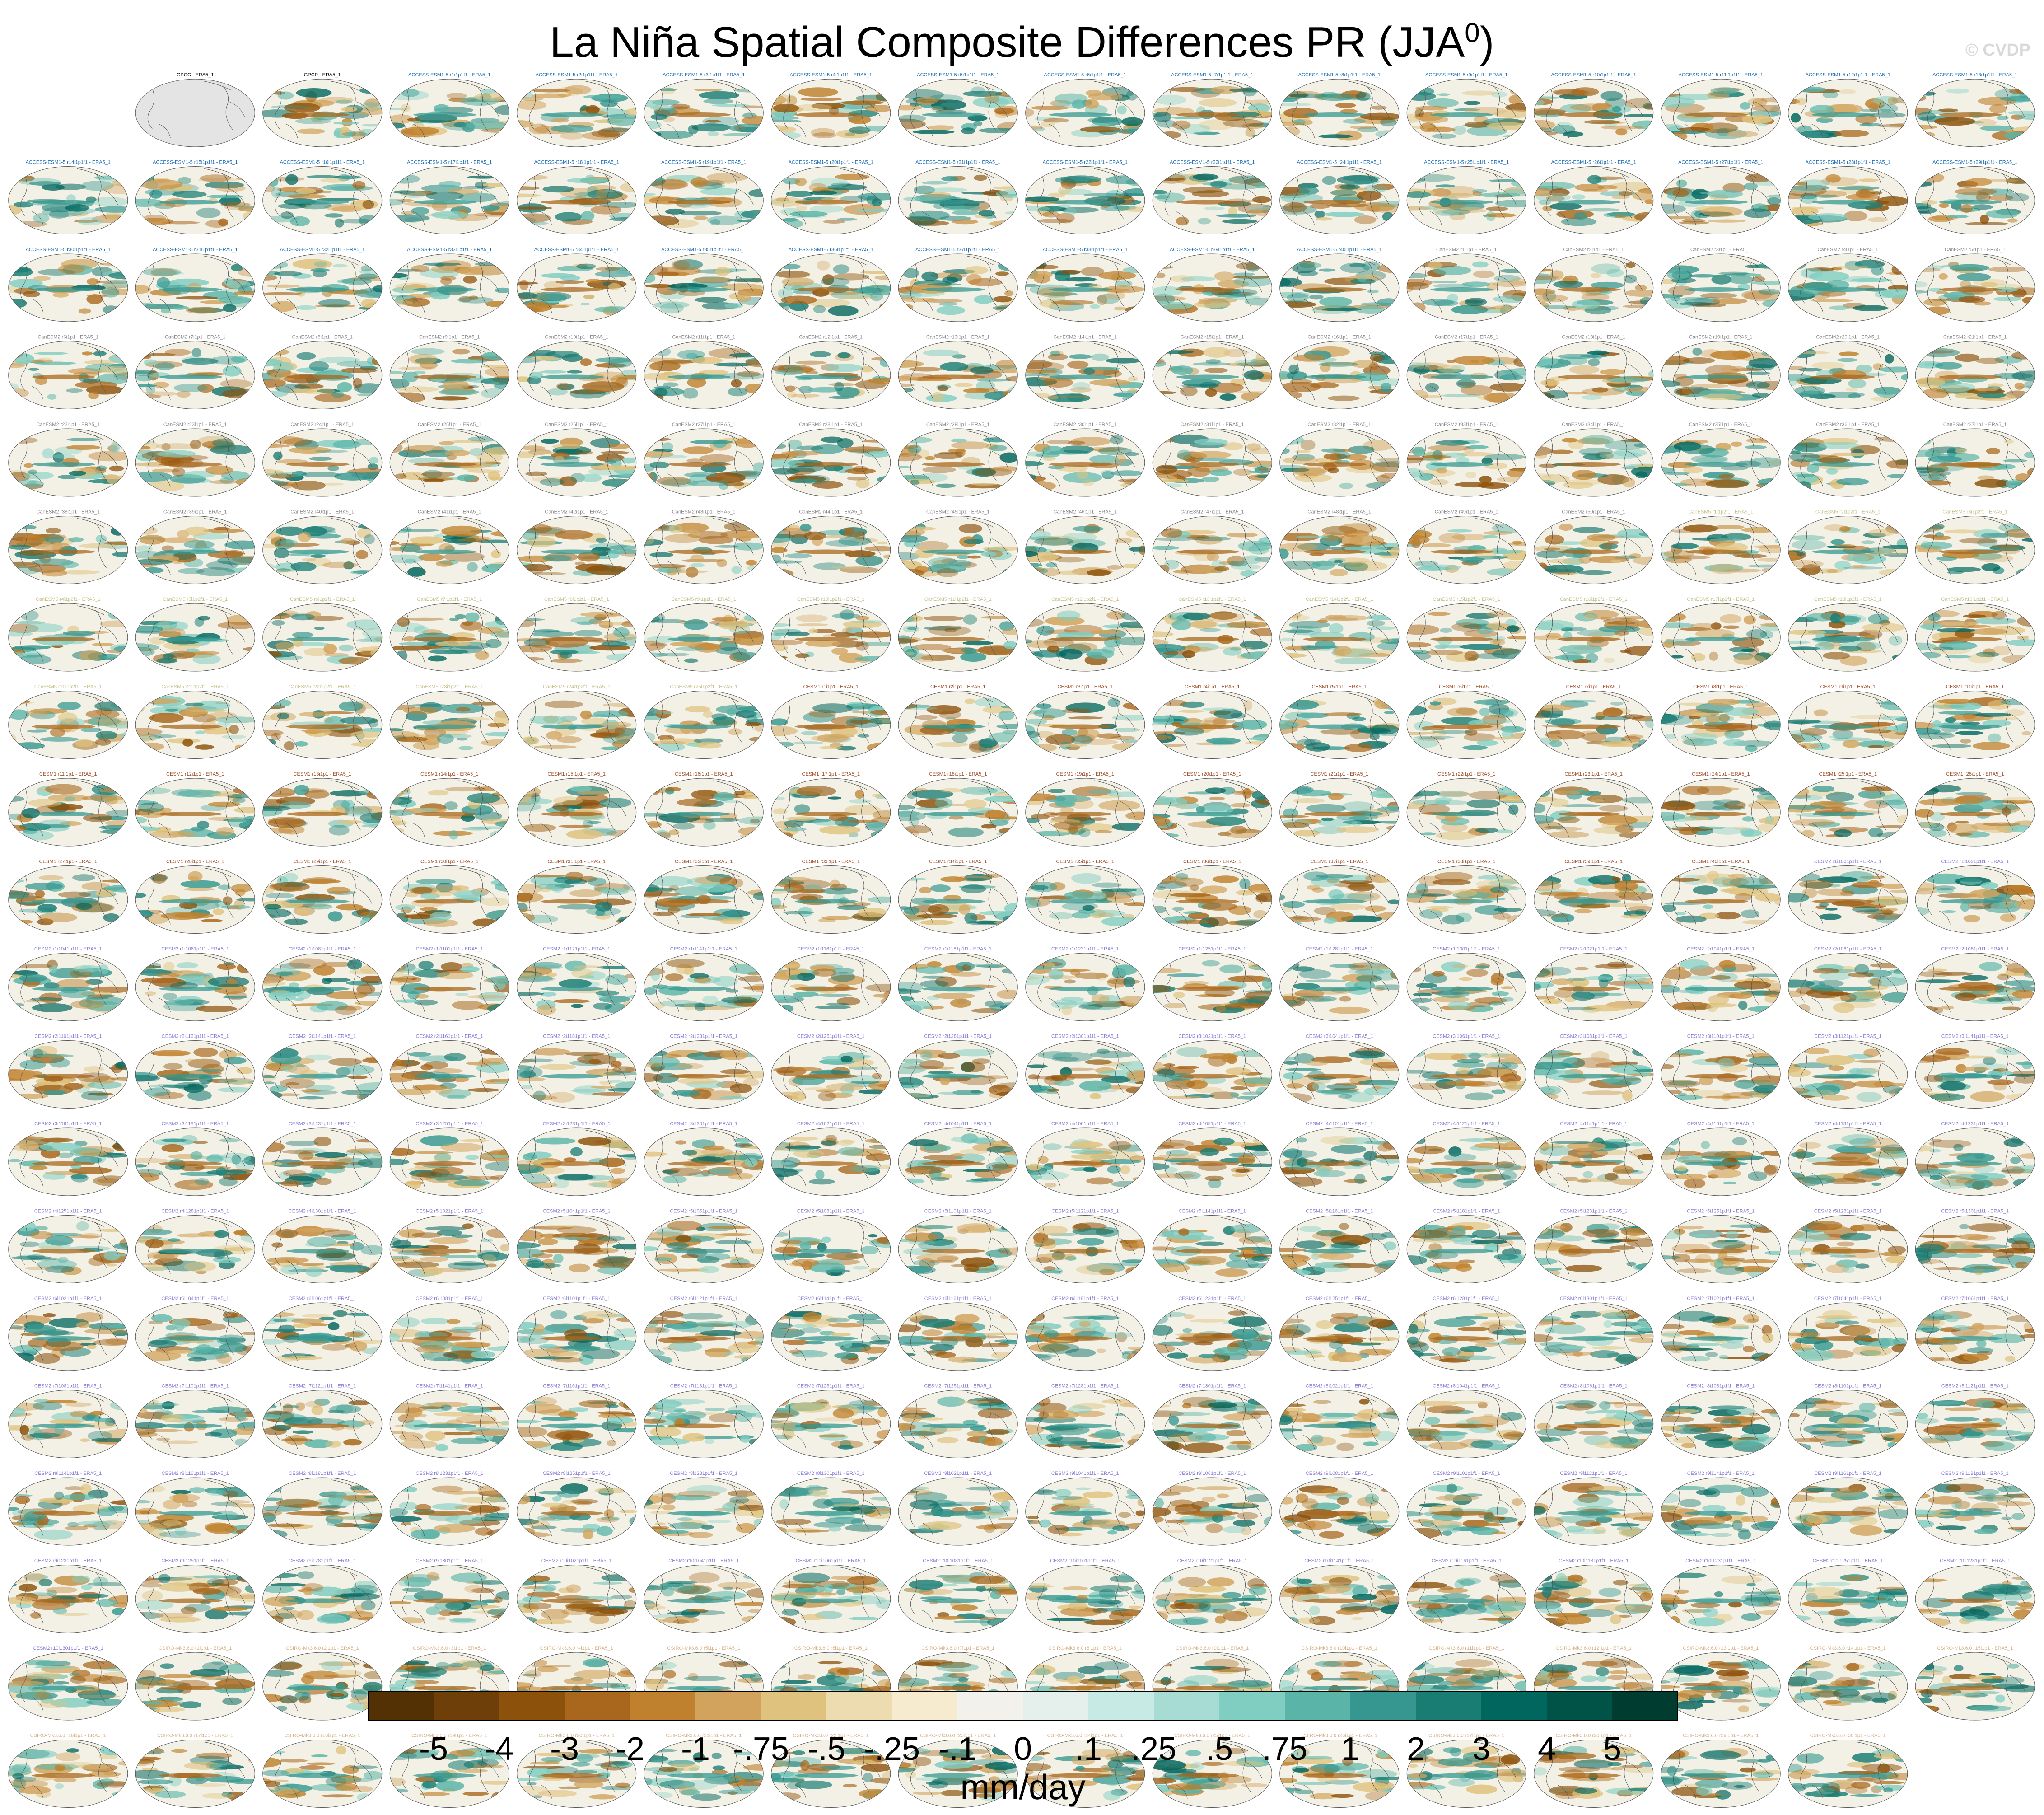 The image size is (2044, 1815). What do you see at coordinates (1594, 109) in the screenshot?
I see `map-panel: ACCESS-ESM1-5 r10i1p1f1 - ERA5_1` at bounding box center [1594, 109].